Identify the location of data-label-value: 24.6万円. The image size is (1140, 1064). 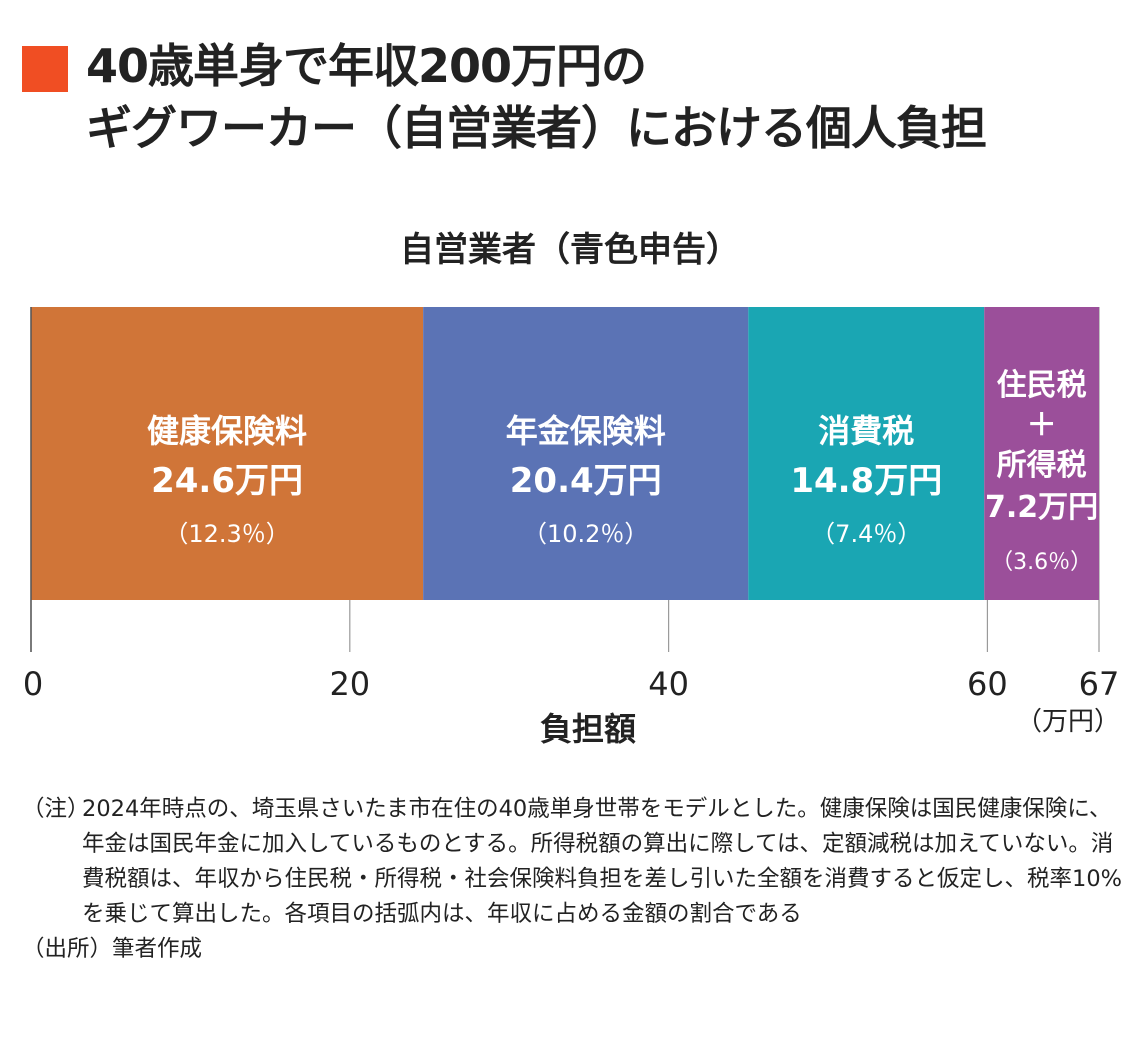
(227, 481).